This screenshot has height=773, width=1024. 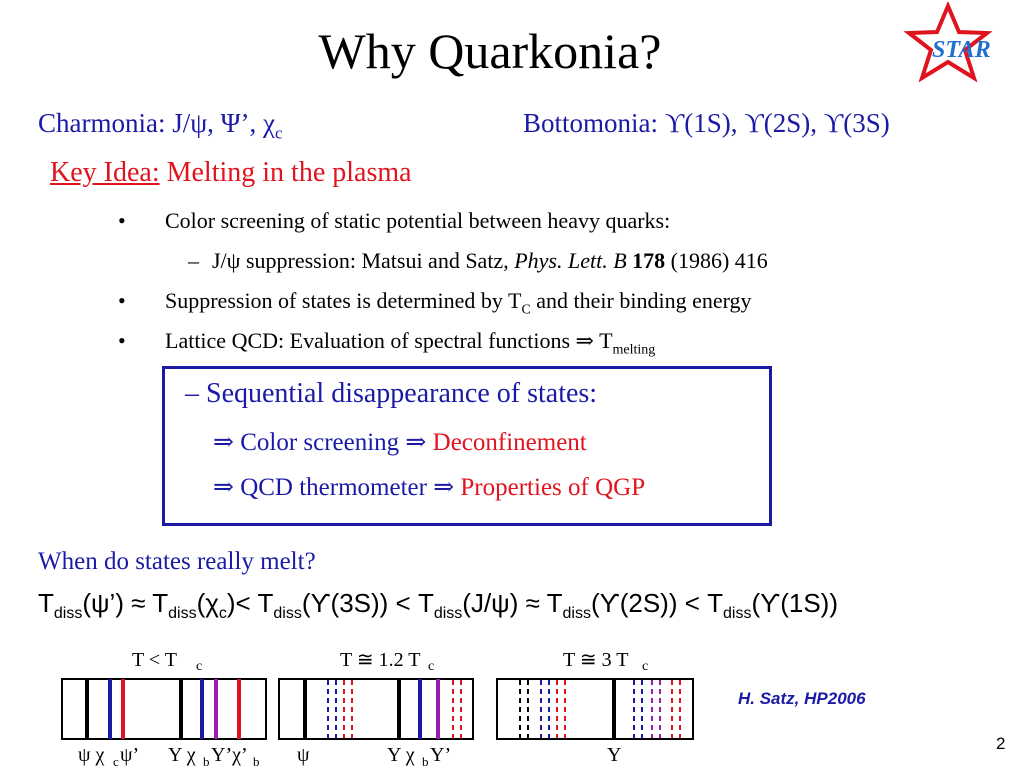 I want to click on box-line-2: ⇒ Color screening ⇒ Deconfinement, so click(x=400, y=442).